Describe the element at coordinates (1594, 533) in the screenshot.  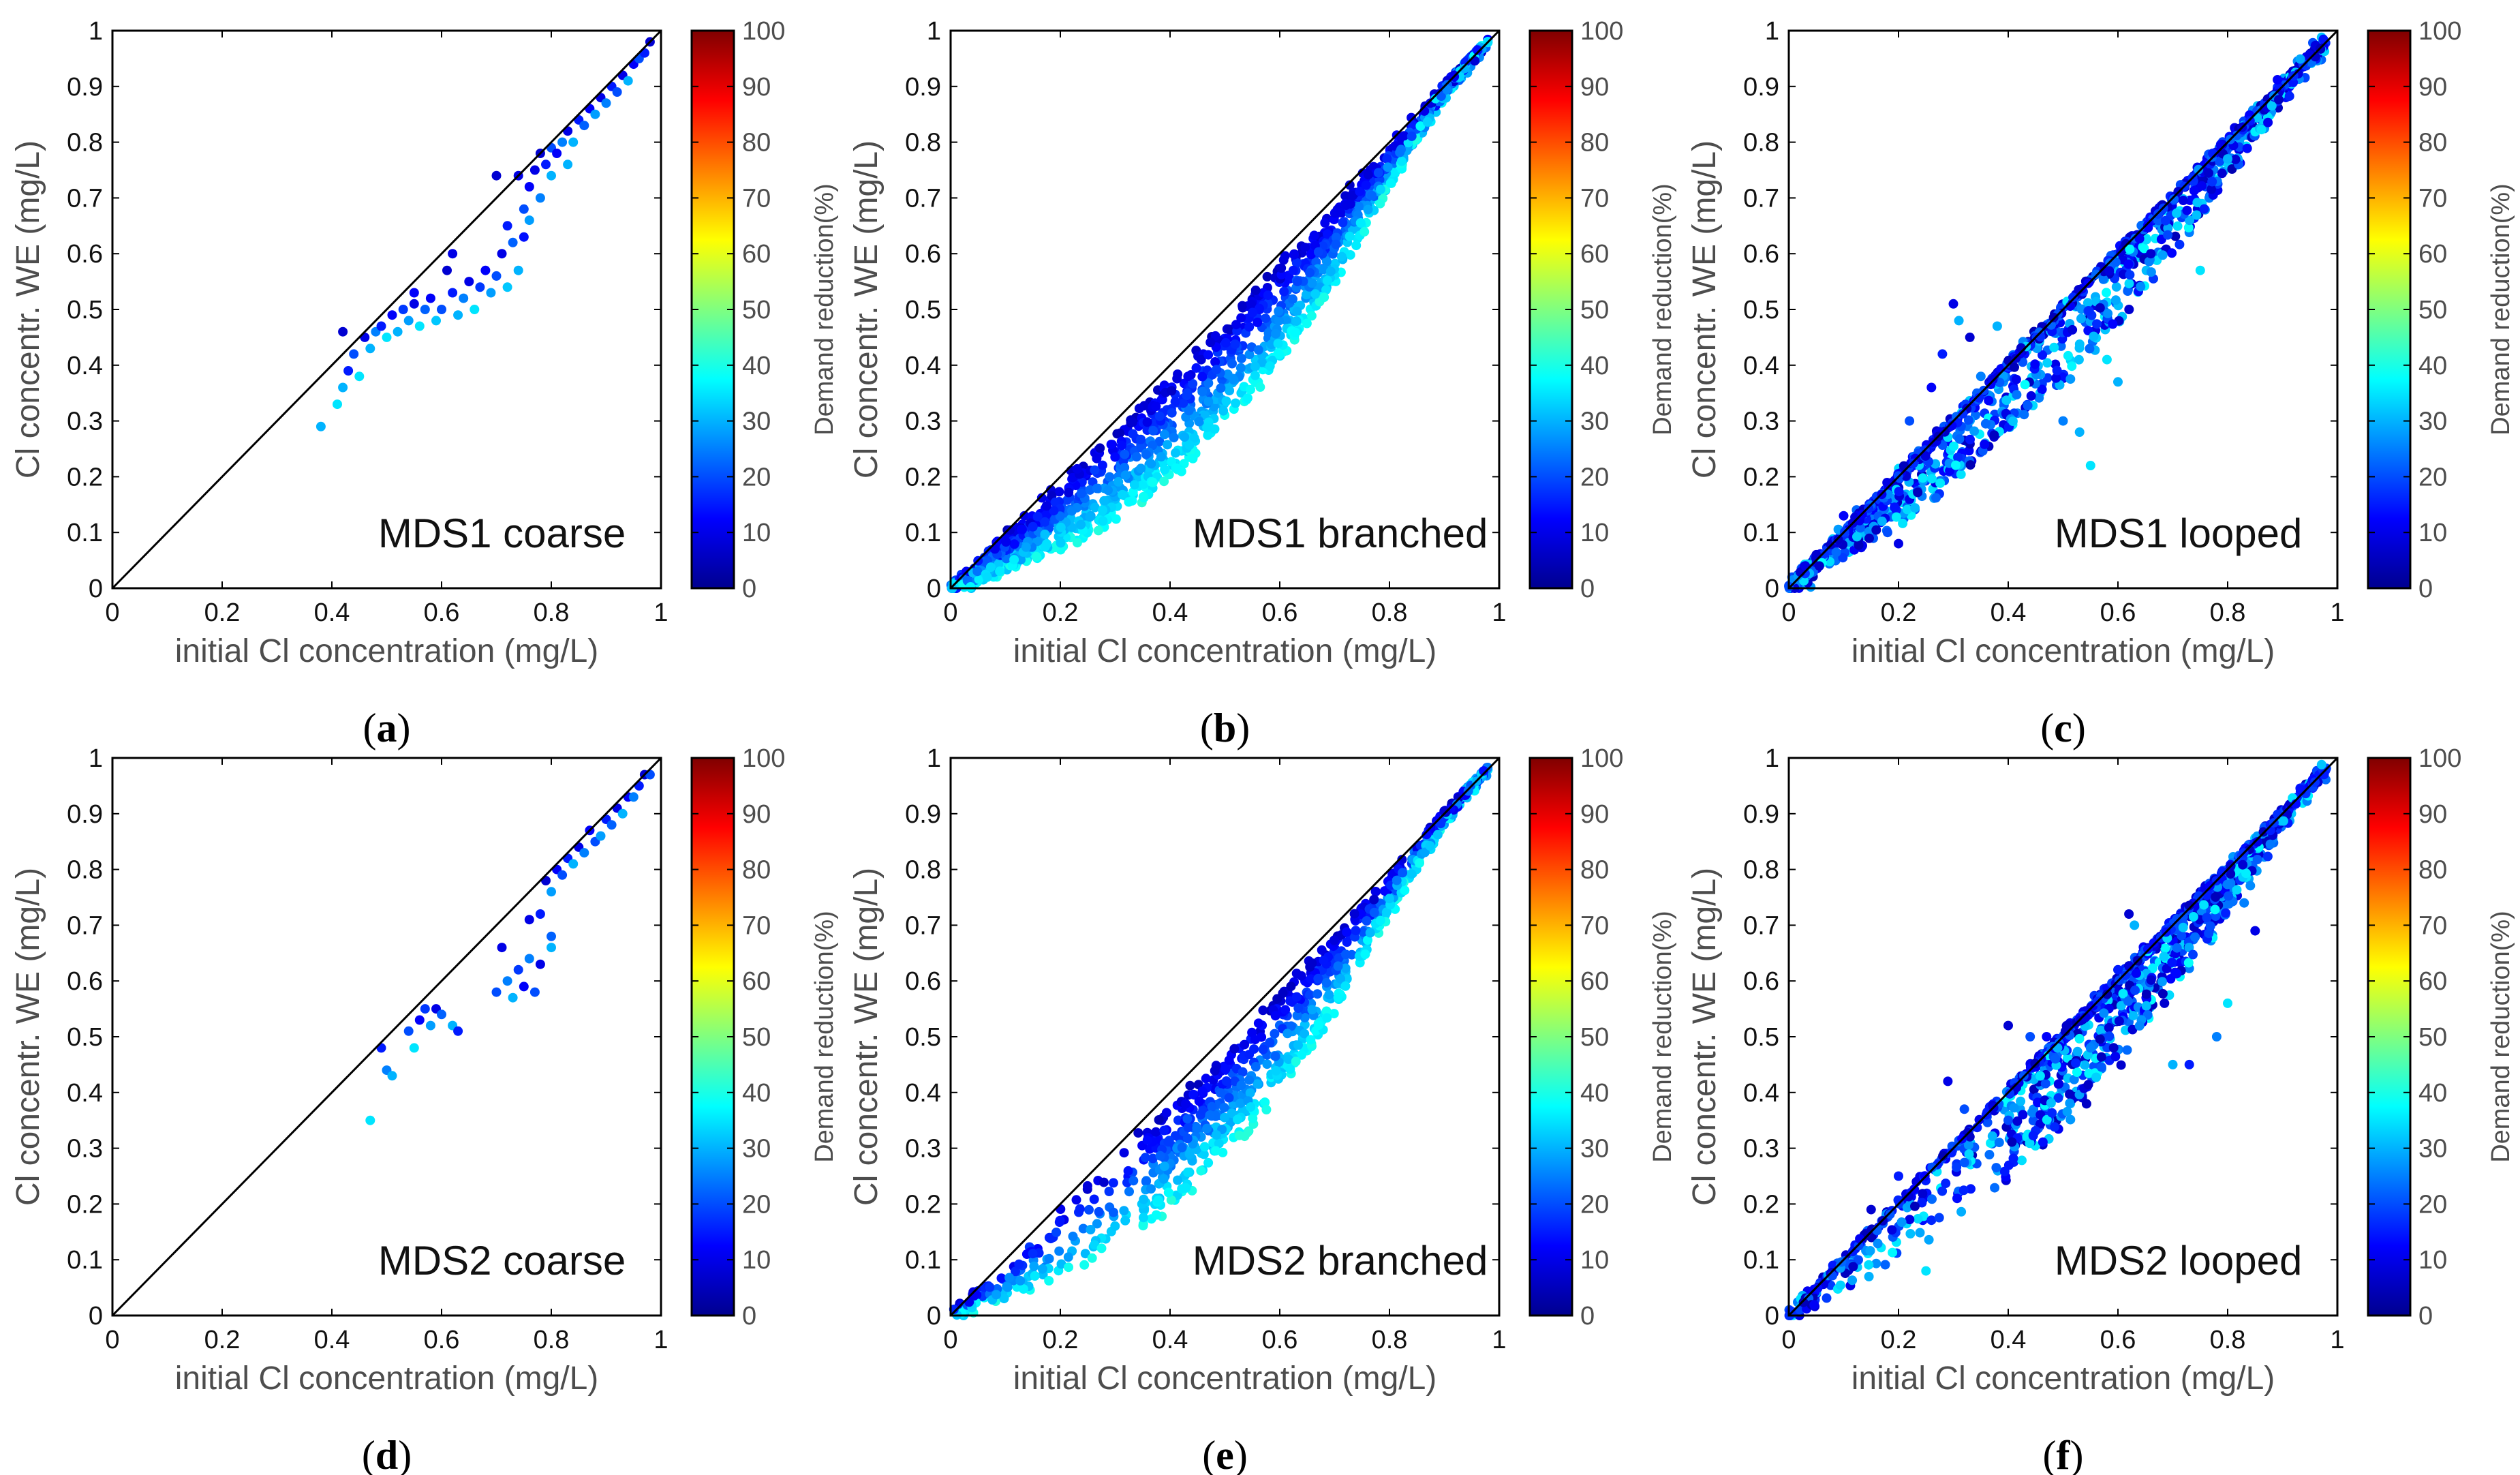
I see `colorbar-tick-label: 10` at that location.